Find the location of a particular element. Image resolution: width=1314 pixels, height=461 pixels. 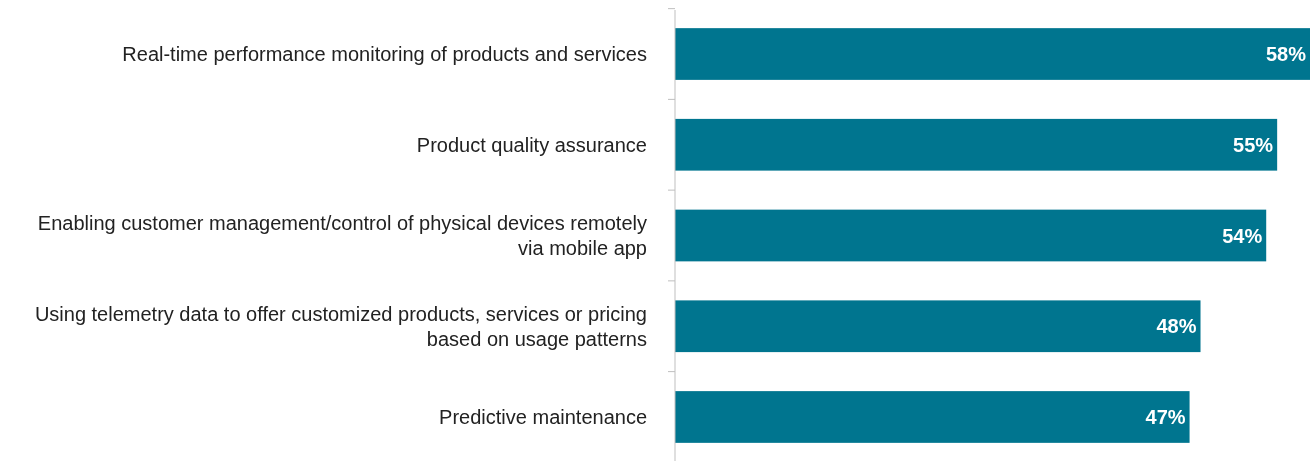

data-label: 58% is located at coordinates (1286, 54).